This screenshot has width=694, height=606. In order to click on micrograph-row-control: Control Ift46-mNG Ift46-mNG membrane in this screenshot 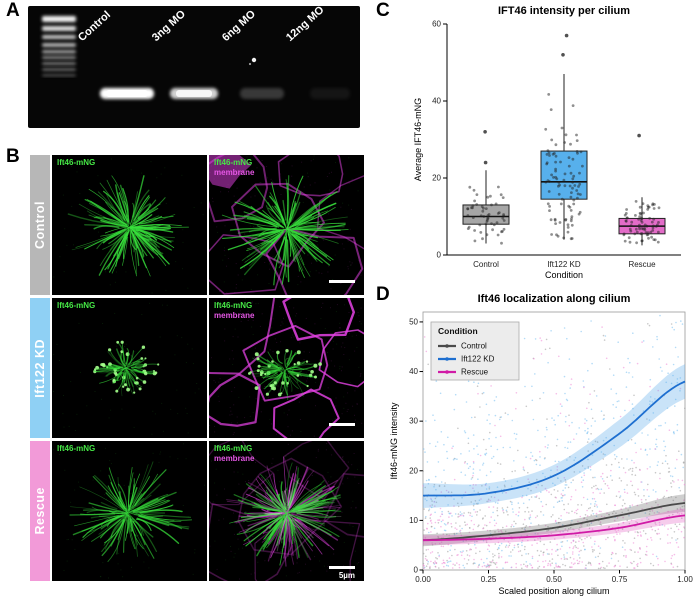, I will do `click(197, 225)`.